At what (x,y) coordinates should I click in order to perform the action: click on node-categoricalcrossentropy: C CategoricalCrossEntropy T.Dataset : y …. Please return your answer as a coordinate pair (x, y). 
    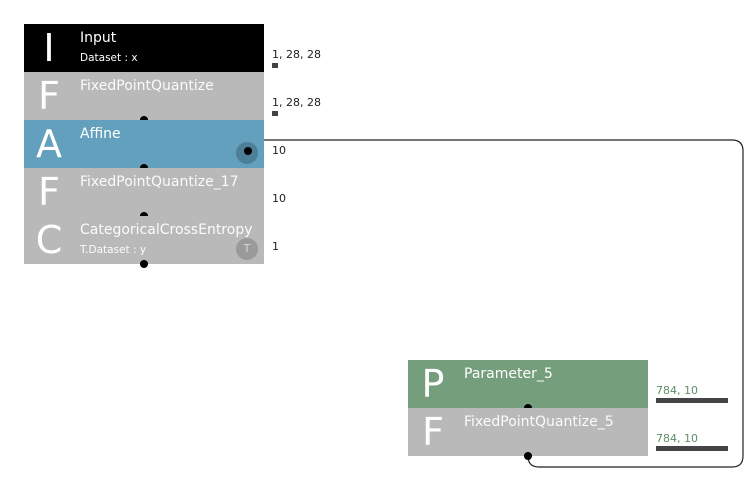
    Looking at the image, I should click on (144, 240).